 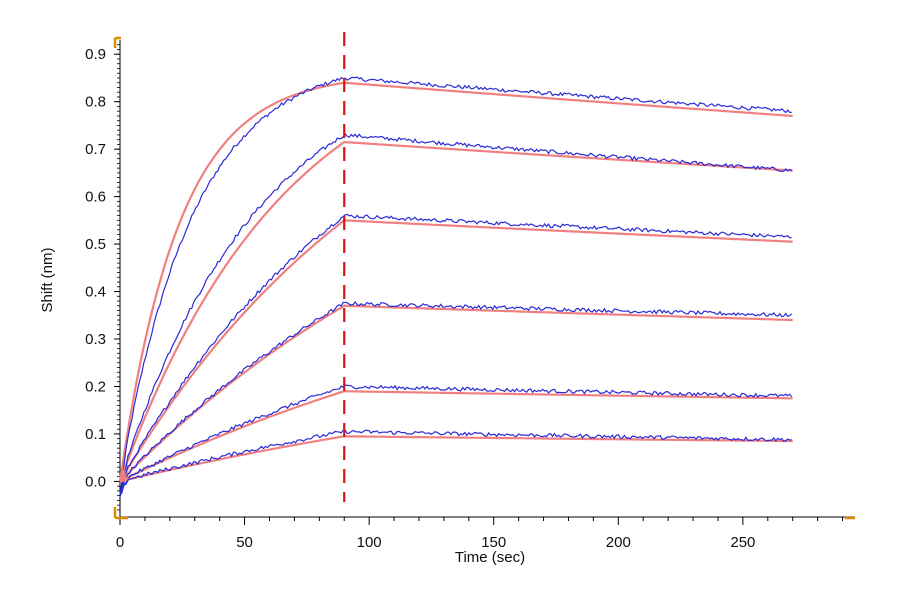 I want to click on y-tick-label: 0.1, so click(x=95, y=434).